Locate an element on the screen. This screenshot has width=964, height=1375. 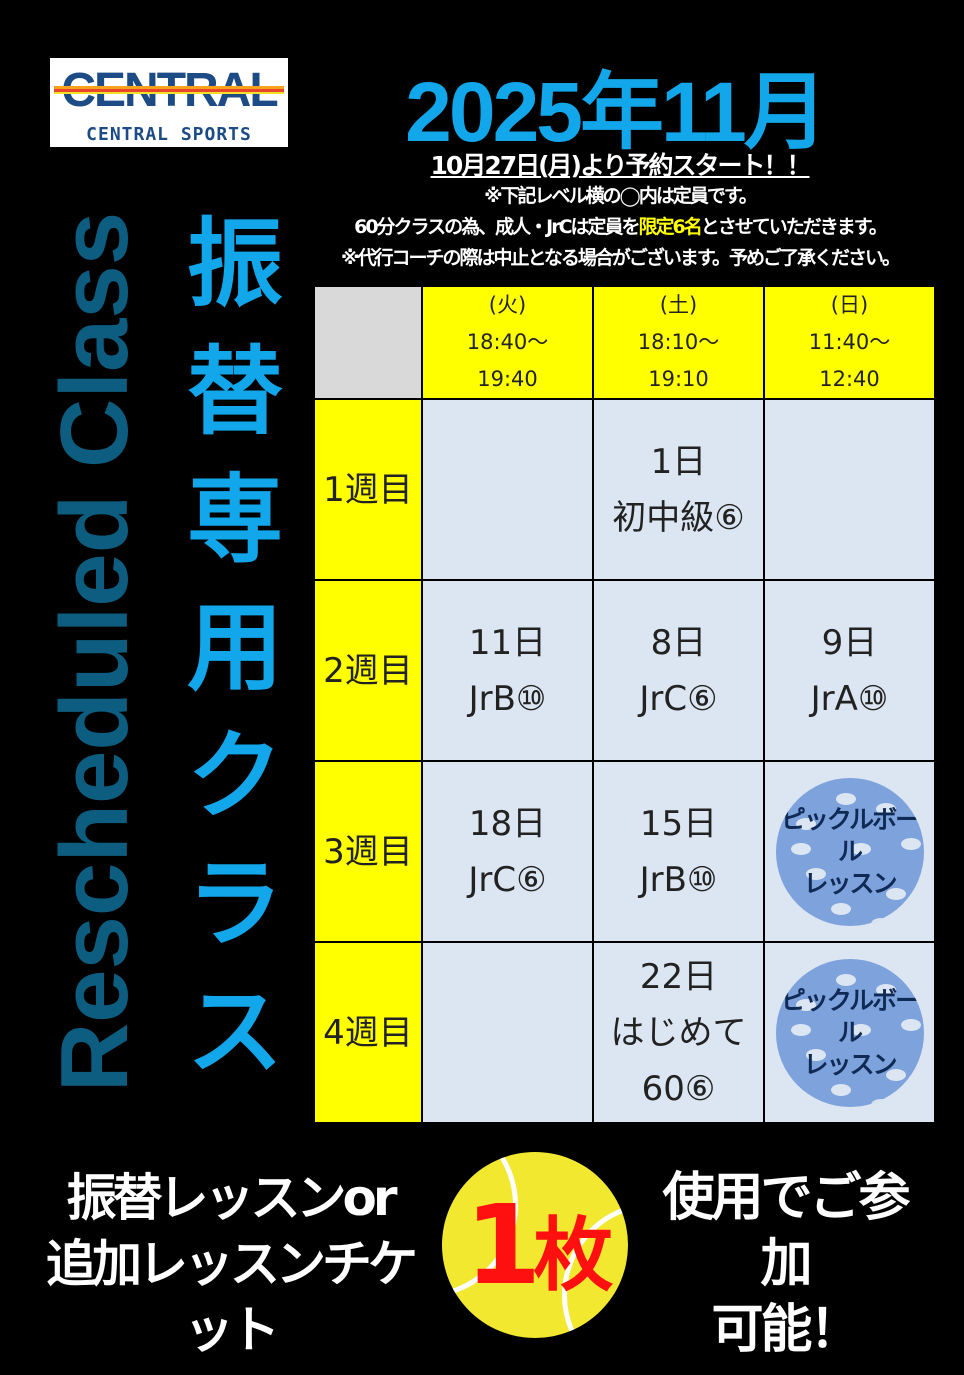
start-time: 18:10～ is located at coordinates (678, 342).